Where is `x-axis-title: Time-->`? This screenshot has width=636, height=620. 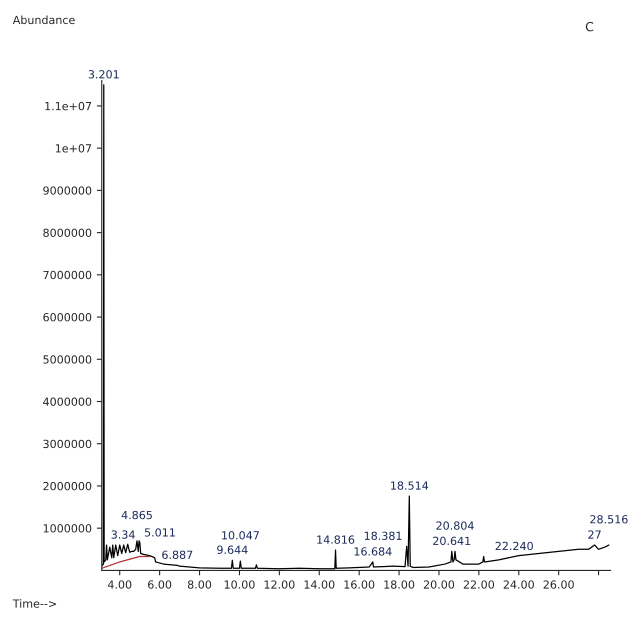 x-axis-title: Time--> is located at coordinates (34, 603).